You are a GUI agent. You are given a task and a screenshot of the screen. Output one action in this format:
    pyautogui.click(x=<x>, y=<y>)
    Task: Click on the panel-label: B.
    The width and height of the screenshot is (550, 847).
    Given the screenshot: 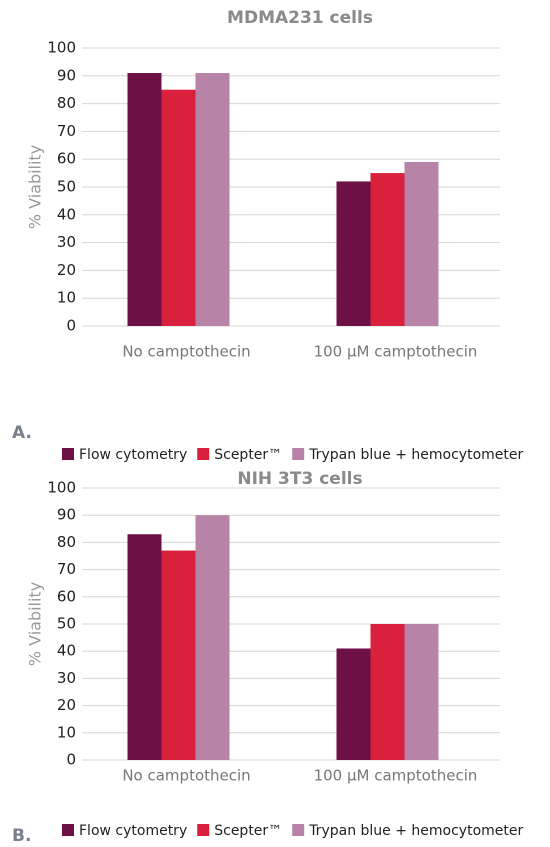 What is the action you would take?
    pyautogui.click(x=21, y=836)
    